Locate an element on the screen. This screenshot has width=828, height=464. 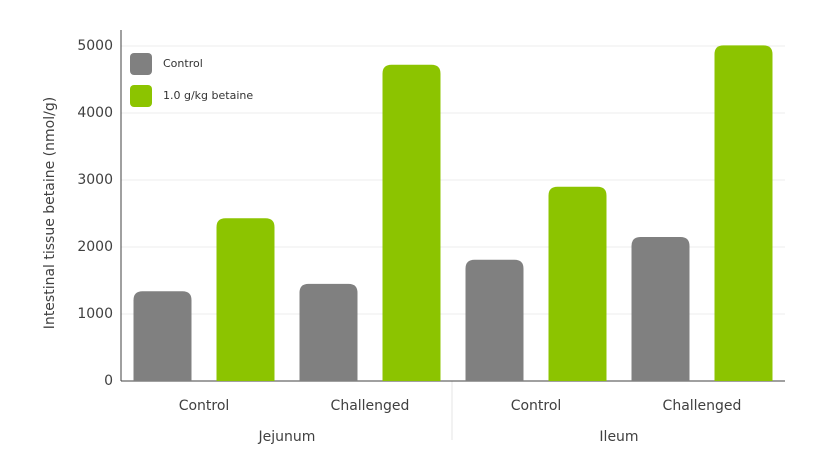
y-tick-label: 4000 is located at coordinates (95, 113).